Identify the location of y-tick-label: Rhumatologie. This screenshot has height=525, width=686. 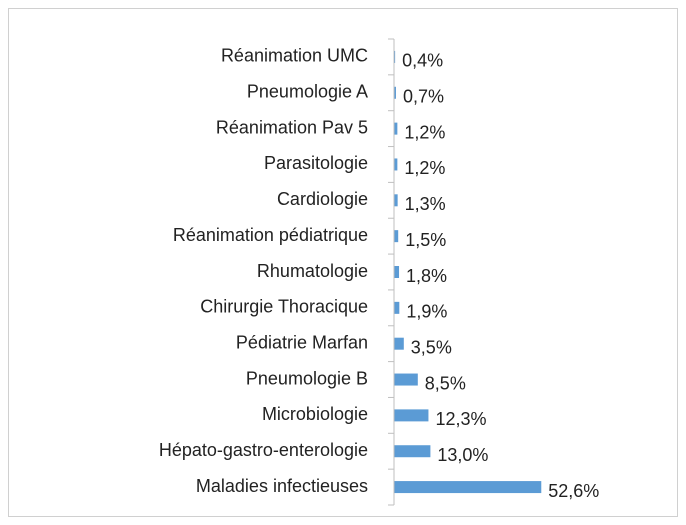
(312, 271).